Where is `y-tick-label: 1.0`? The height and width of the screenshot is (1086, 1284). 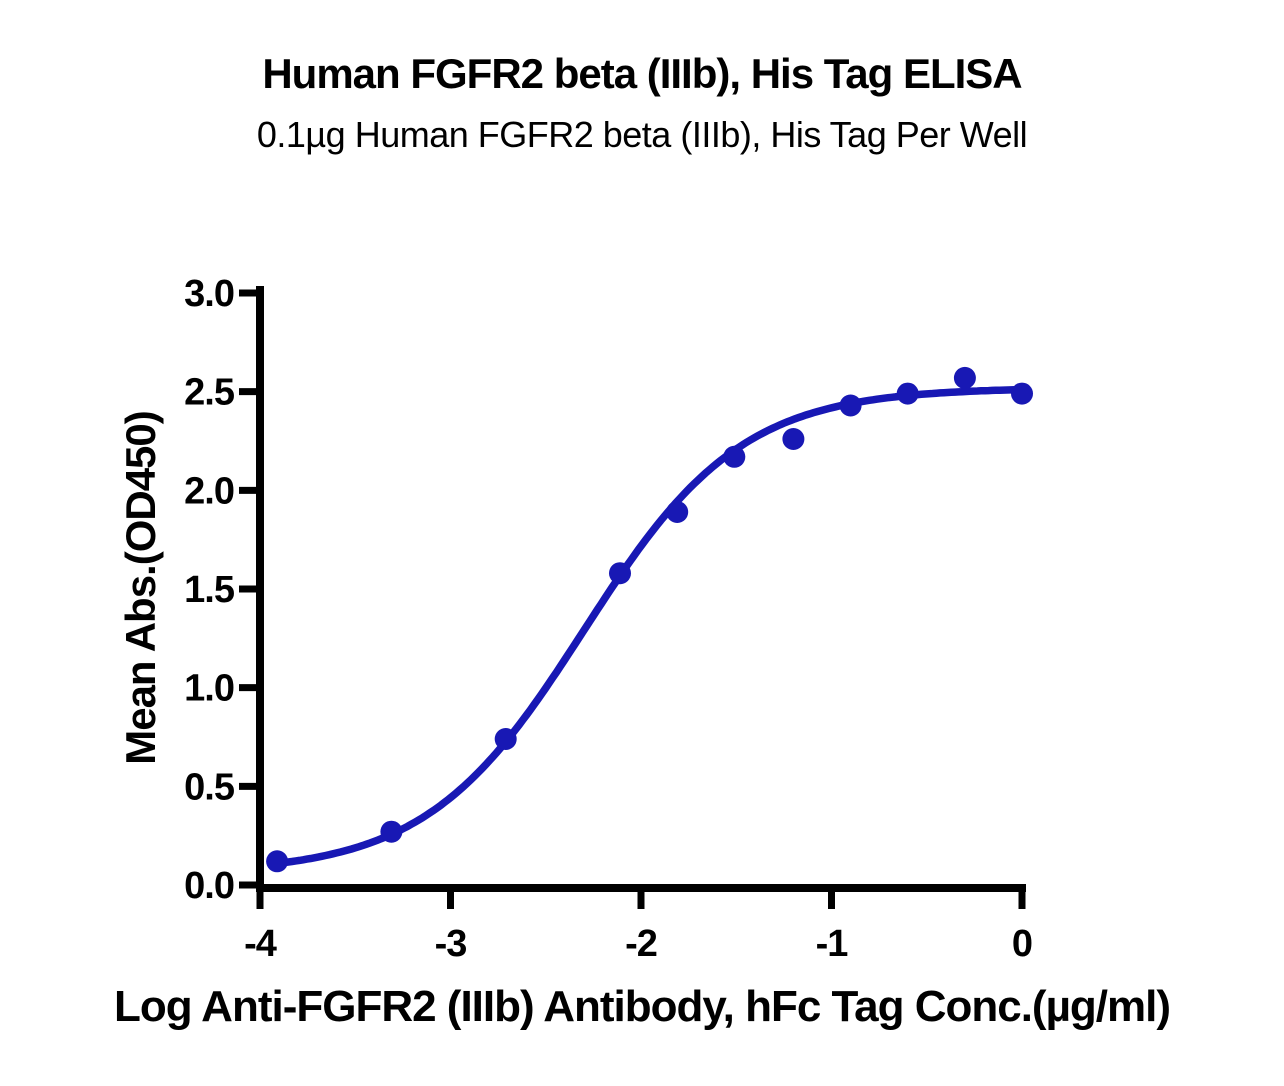
y-tick-label: 1.0 is located at coordinates (209, 689).